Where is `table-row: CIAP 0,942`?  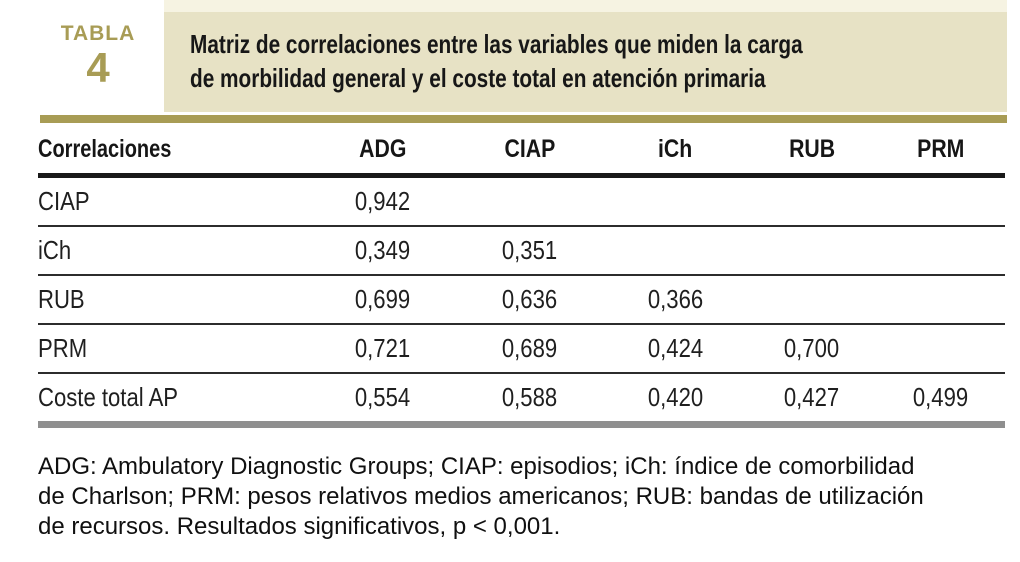 table-row: CIAP 0,942 is located at coordinates (521, 202).